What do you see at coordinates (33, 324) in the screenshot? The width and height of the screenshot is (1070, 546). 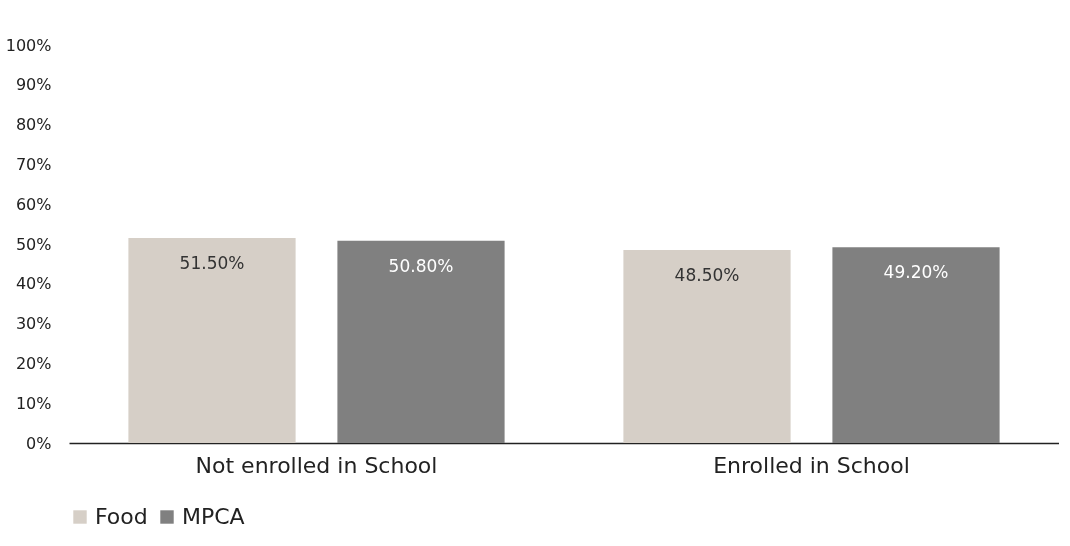 I see `y-tick-label: 30%` at bounding box center [33, 324].